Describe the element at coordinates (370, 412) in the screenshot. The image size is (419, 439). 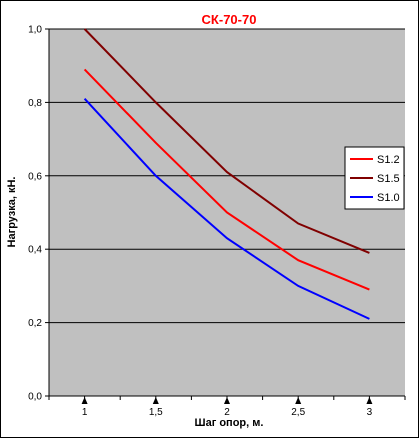
I see `x-tick-label: 3` at that location.